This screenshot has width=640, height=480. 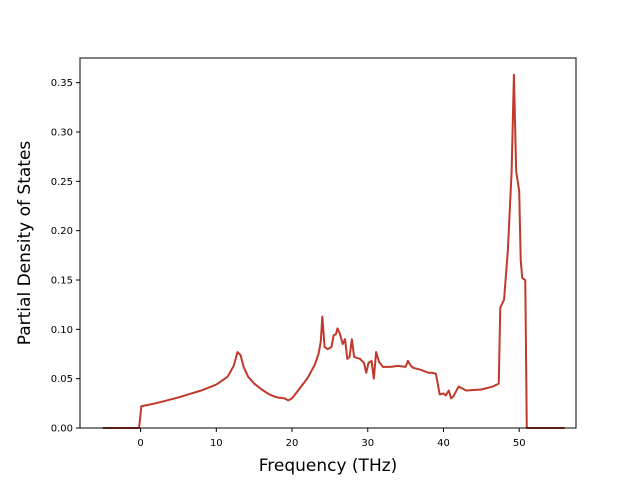 I want to click on y-tick-label: 0.25, so click(x=62, y=182).